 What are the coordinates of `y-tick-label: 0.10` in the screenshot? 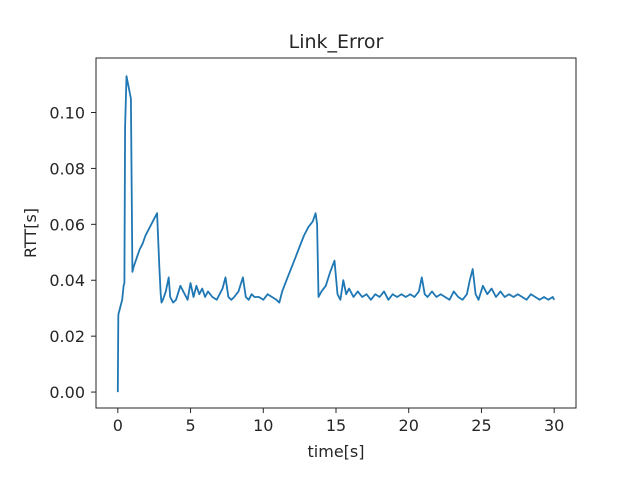 It's located at (67, 113).